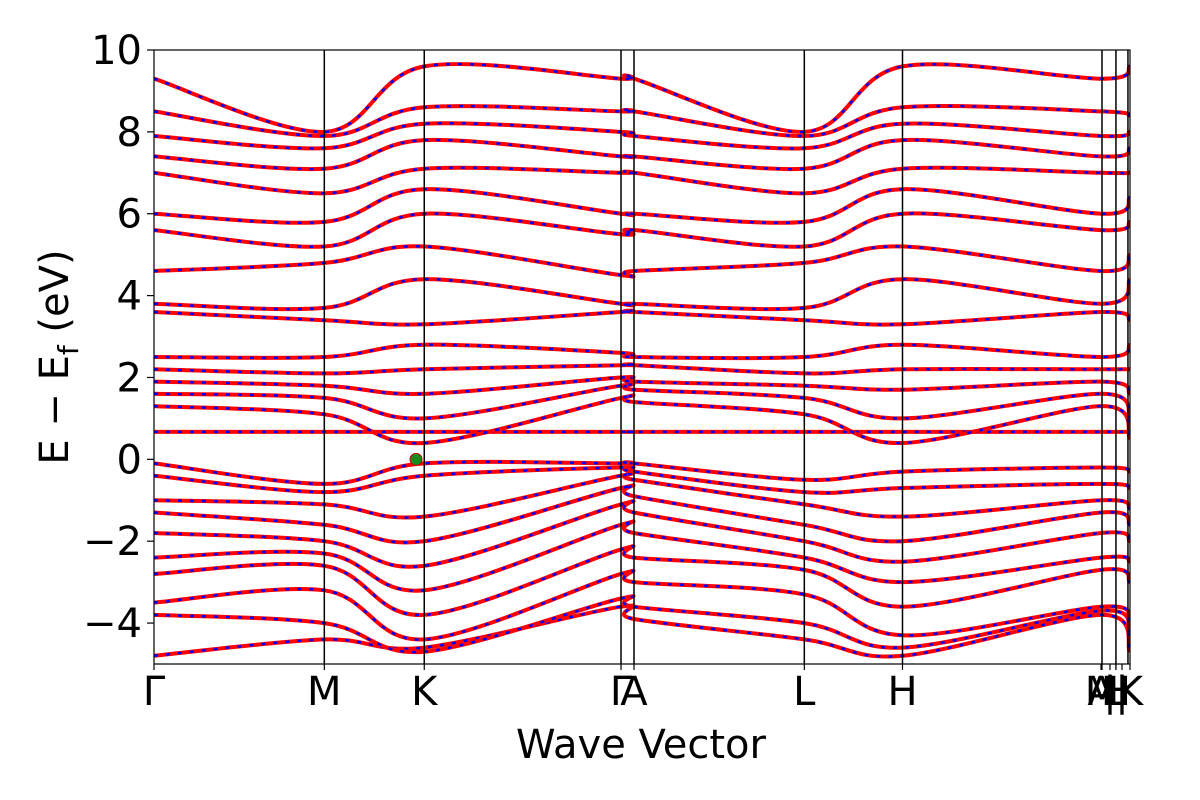 This screenshot has width=1200, height=800. Describe the element at coordinates (112, 624) in the screenshot. I see `y-tick-label: −4` at that location.